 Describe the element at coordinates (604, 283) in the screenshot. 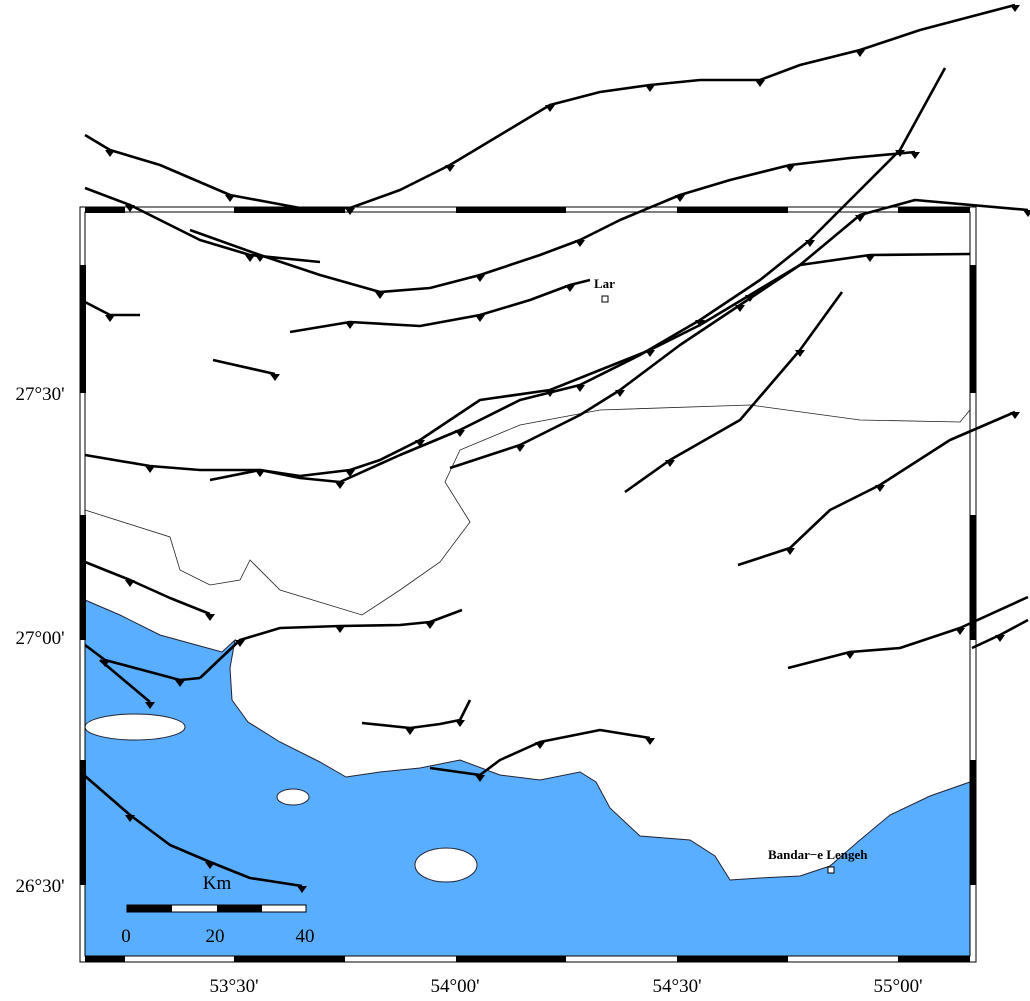

I see `place-label: Lar` at that location.